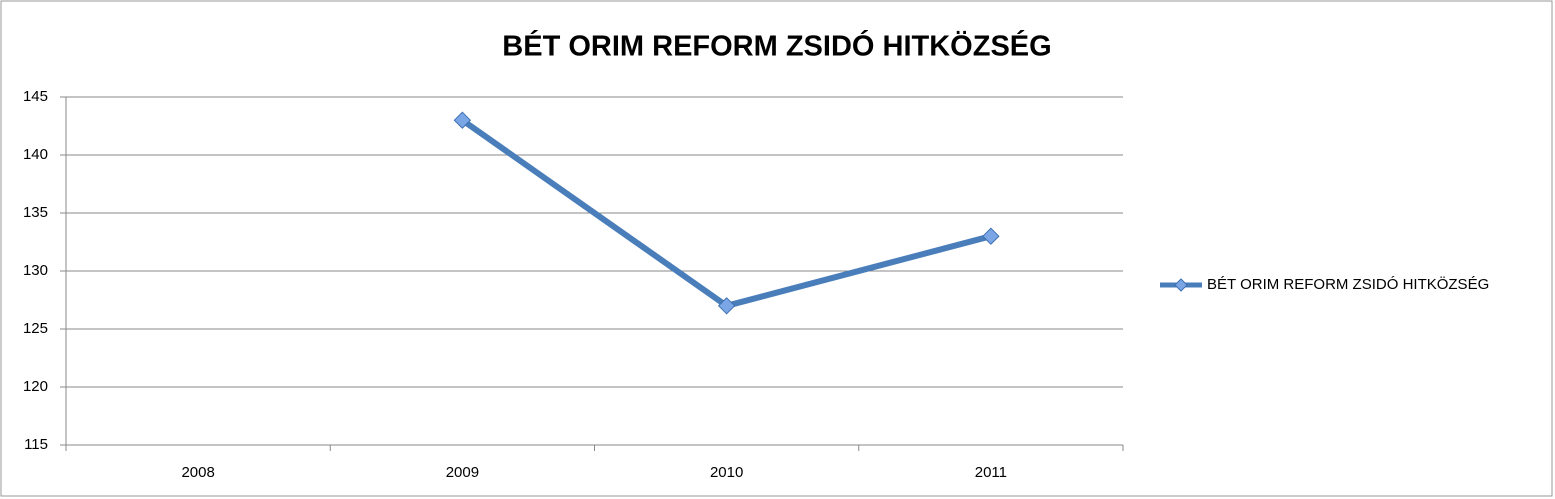 This screenshot has width=1555, height=499. What do you see at coordinates (1181, 285) in the screenshot?
I see `legend-marker` at bounding box center [1181, 285].